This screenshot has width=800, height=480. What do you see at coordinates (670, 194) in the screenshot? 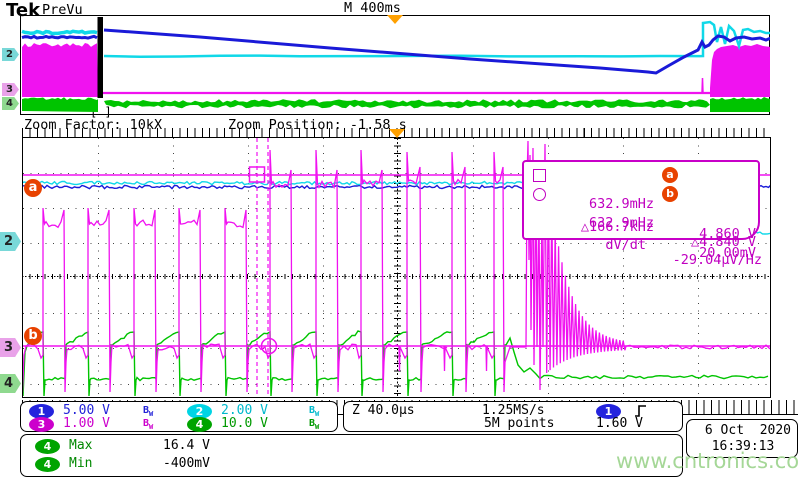
I see `cursor-b-badge-small: b` at bounding box center [670, 194].